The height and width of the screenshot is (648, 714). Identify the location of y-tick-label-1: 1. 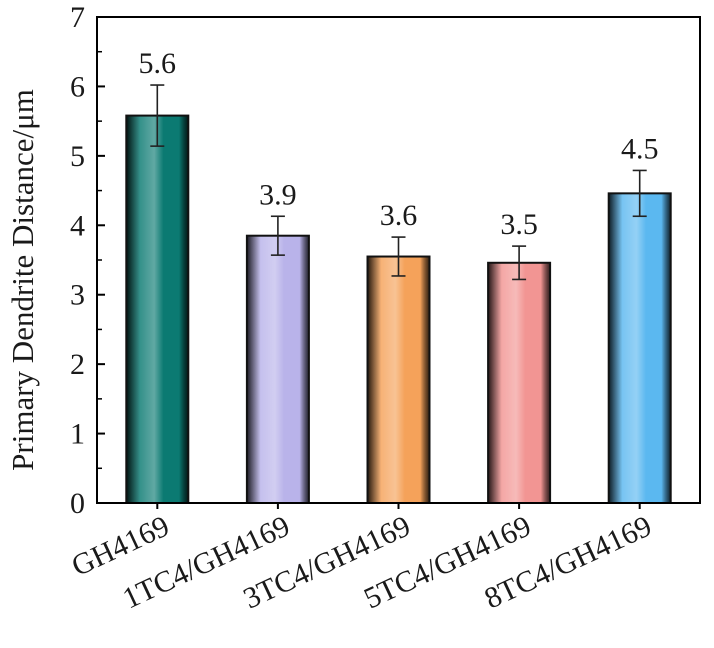
(77, 434).